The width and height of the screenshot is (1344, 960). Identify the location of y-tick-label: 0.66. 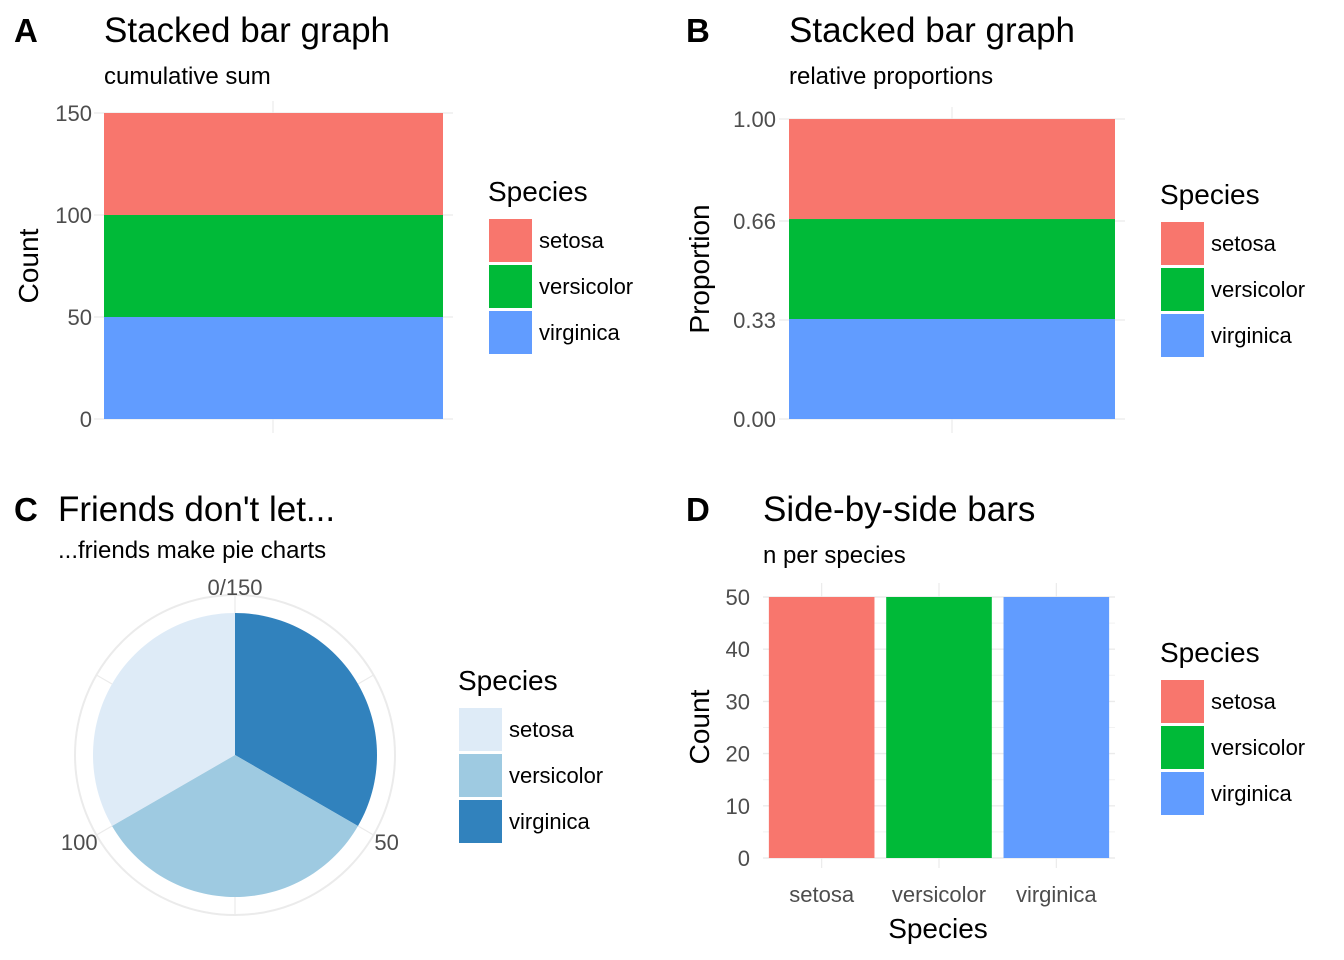
(754, 221).